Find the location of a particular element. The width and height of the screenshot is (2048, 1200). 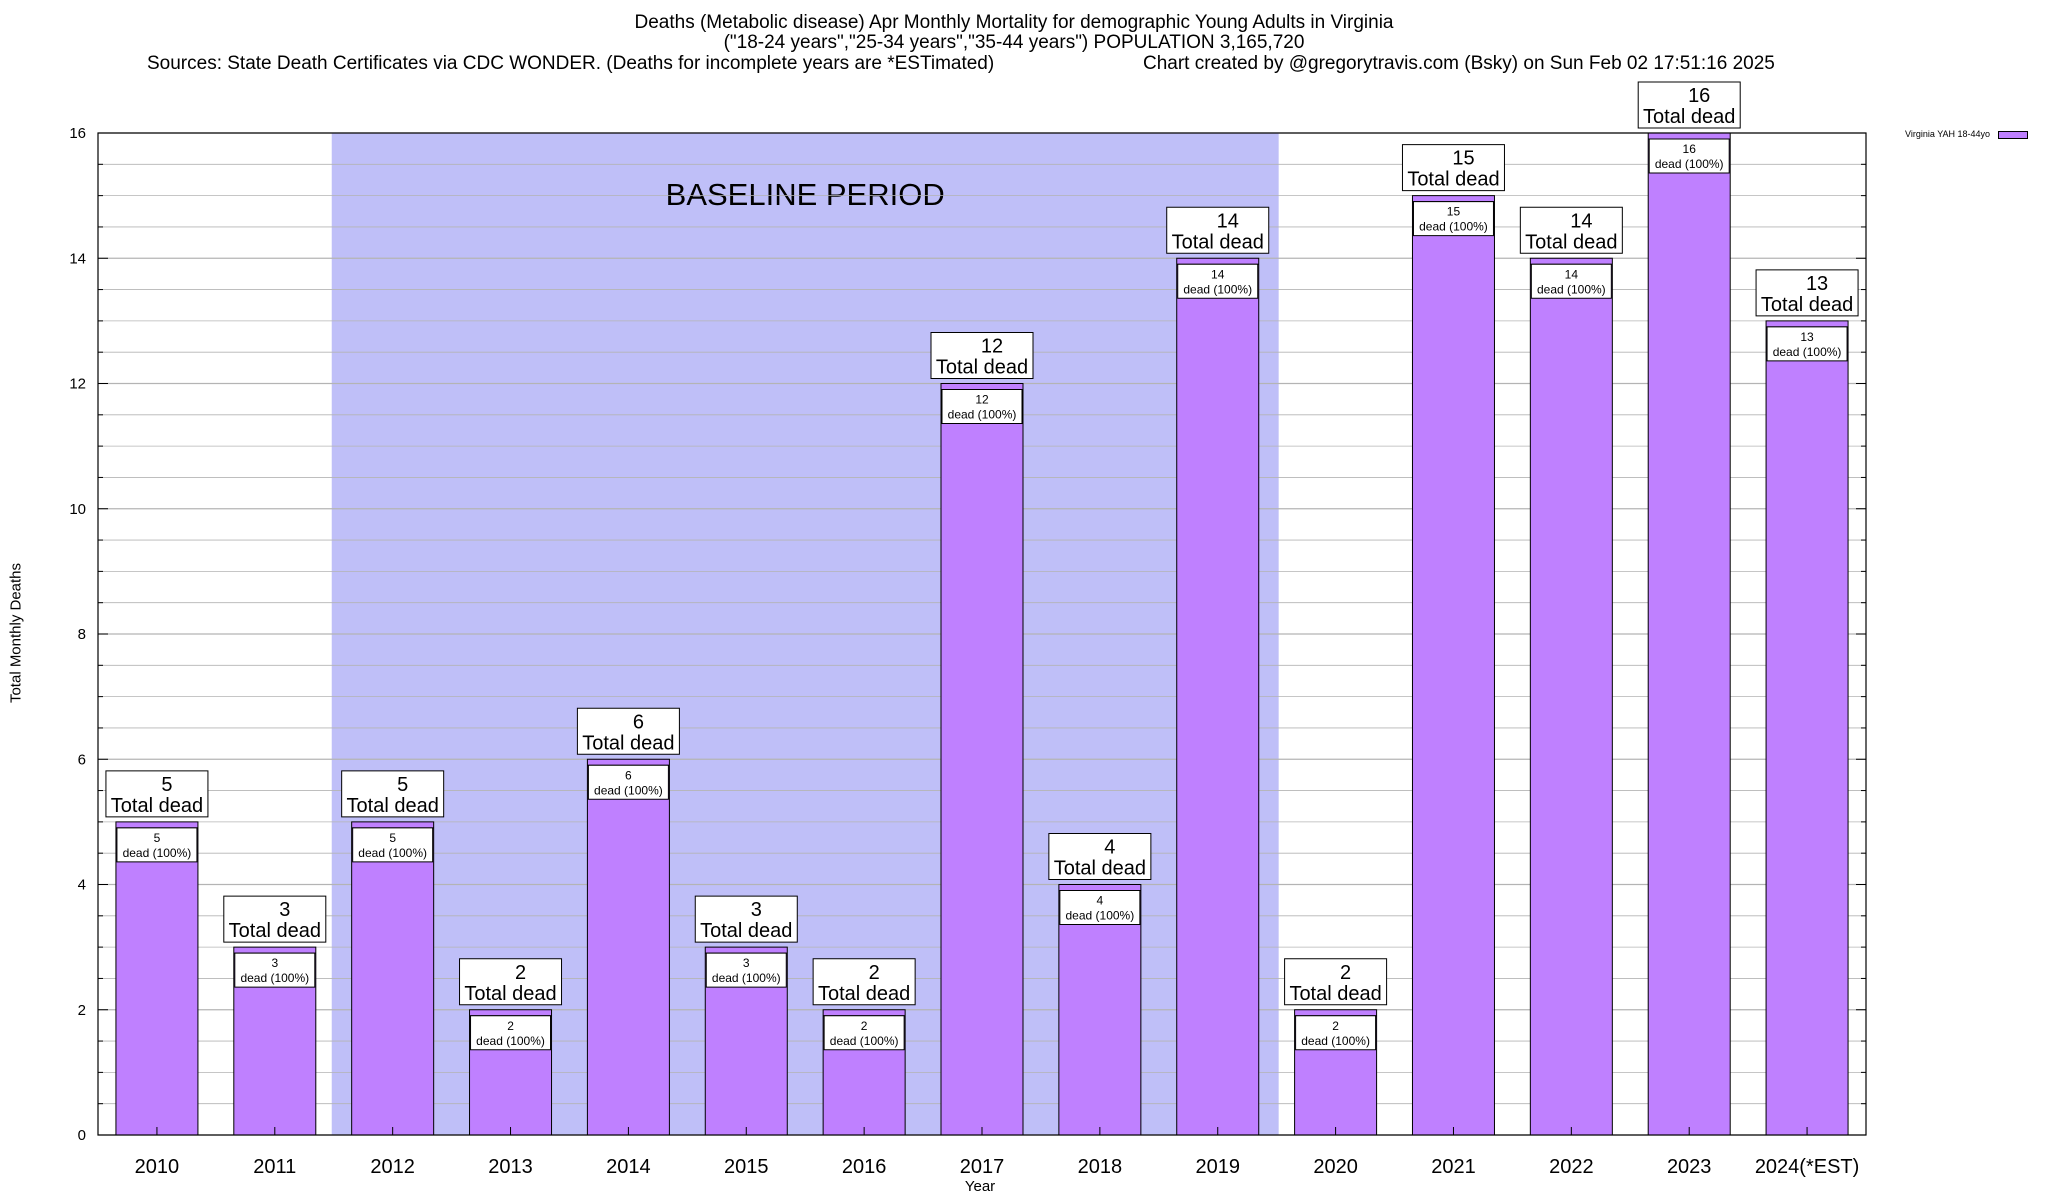

x-tick-label: 2019 is located at coordinates (1217, 1167).